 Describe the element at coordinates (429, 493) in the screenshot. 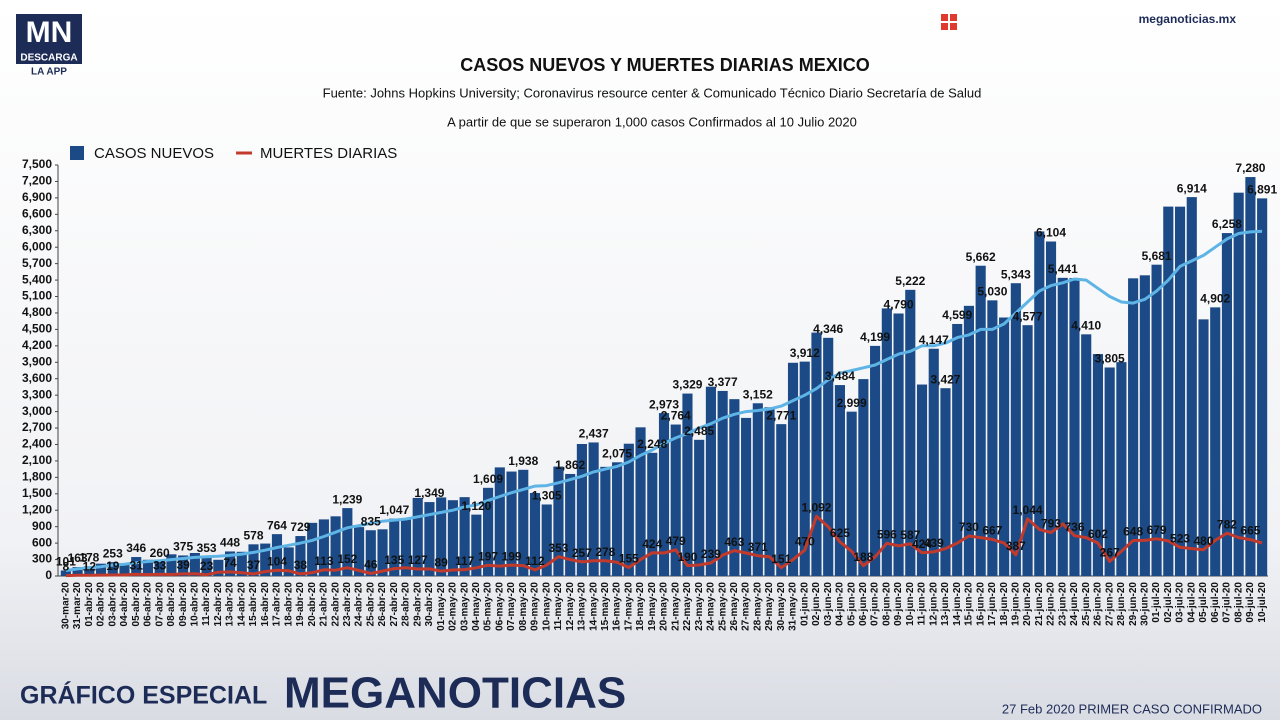

I see `data-label: 1,349` at that location.